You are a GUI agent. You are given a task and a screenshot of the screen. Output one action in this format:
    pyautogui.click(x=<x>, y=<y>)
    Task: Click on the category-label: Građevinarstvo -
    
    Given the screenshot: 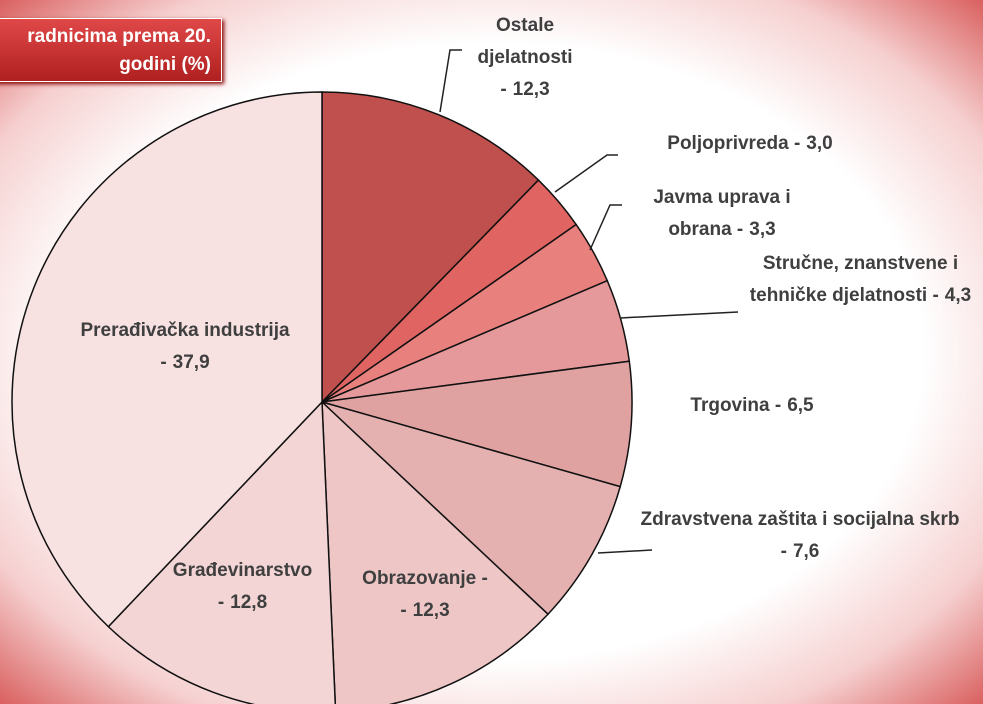 What is the action you would take?
    pyautogui.click(x=242, y=586)
    